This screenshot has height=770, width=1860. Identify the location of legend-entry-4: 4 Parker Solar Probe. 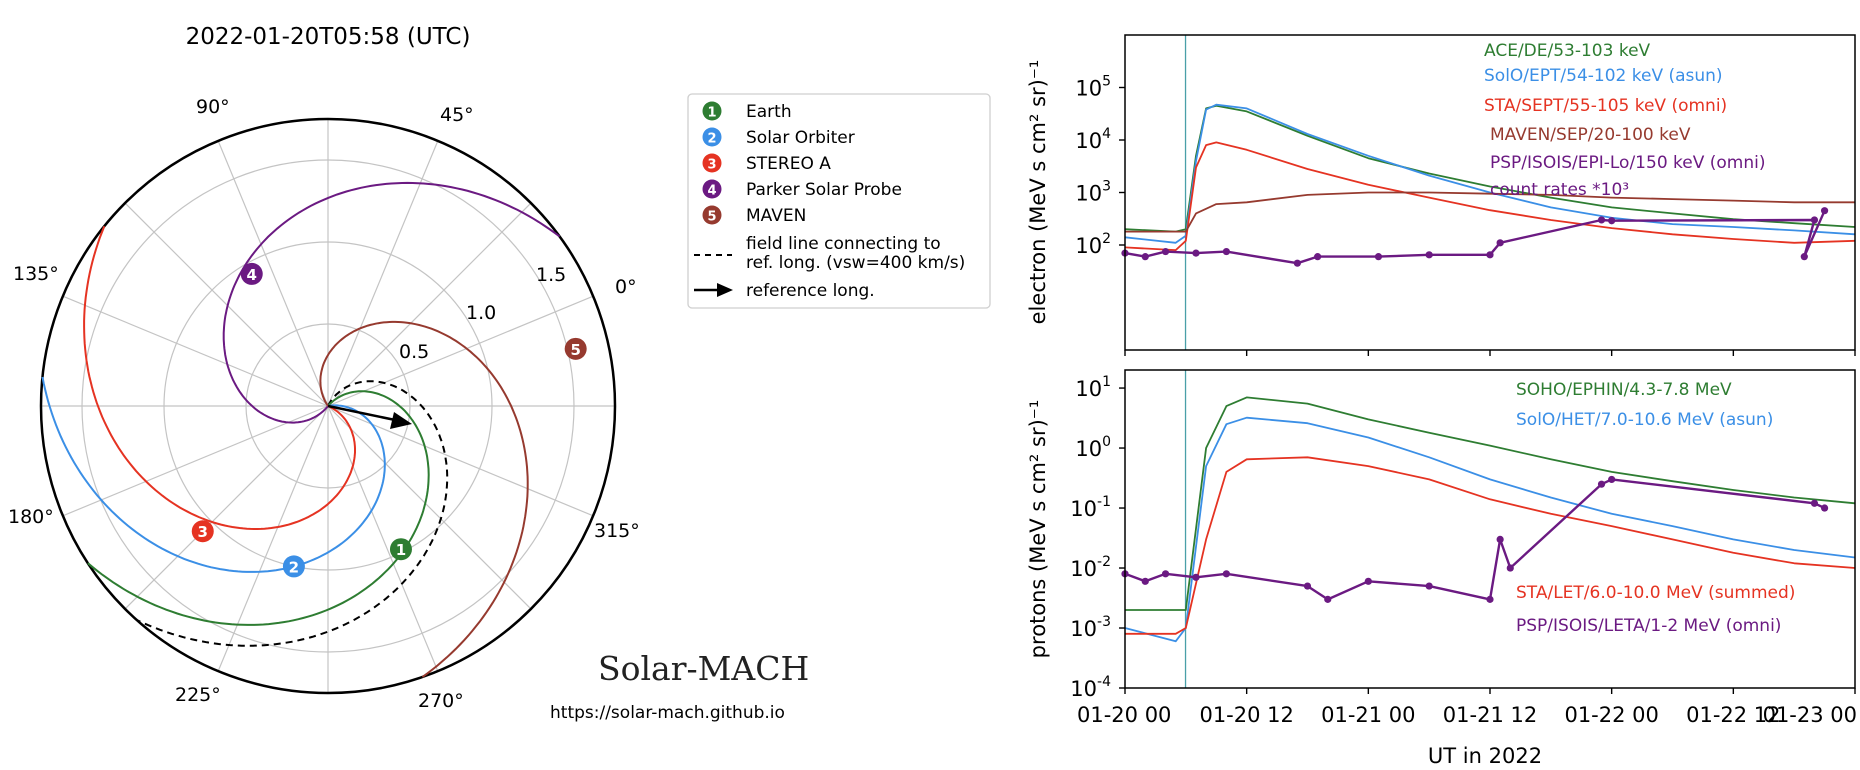
(802, 189).